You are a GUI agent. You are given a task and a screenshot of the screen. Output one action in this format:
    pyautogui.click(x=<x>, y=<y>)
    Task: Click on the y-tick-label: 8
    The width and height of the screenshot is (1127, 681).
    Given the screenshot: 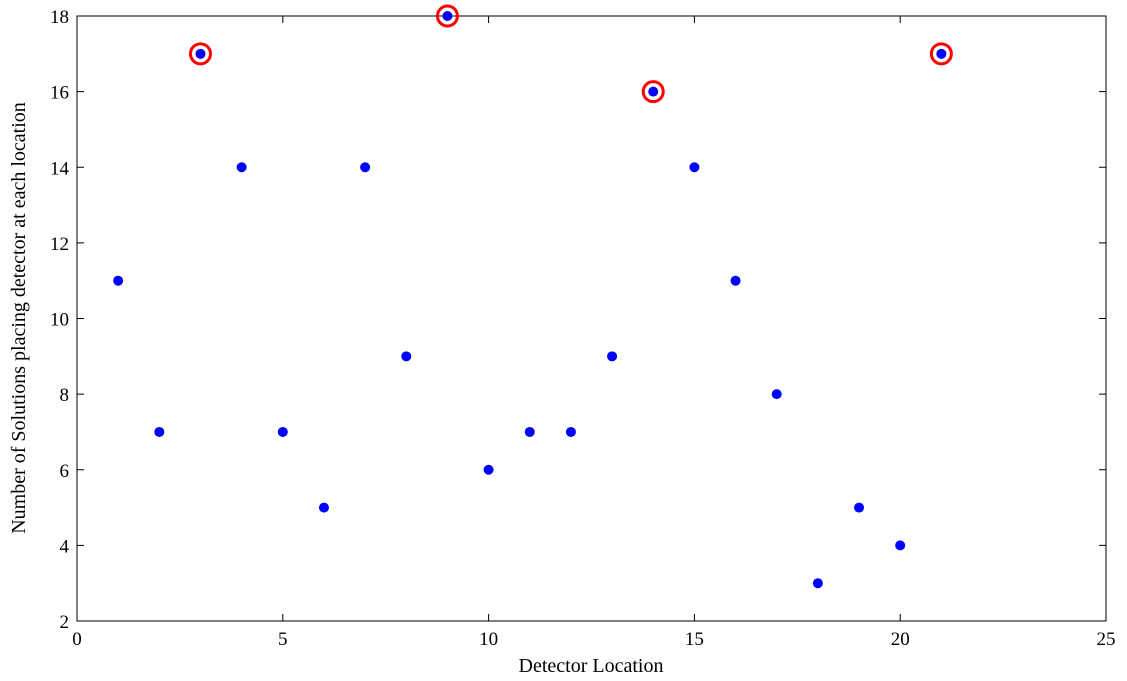 What is the action you would take?
    pyautogui.click(x=65, y=395)
    